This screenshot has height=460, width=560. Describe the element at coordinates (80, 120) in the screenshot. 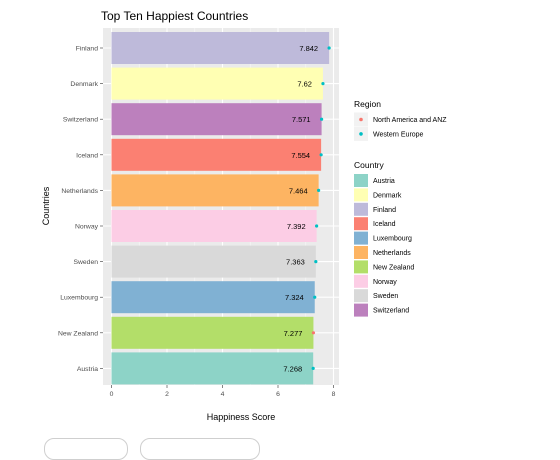

I see `y-tick-label: Switzerland` at that location.